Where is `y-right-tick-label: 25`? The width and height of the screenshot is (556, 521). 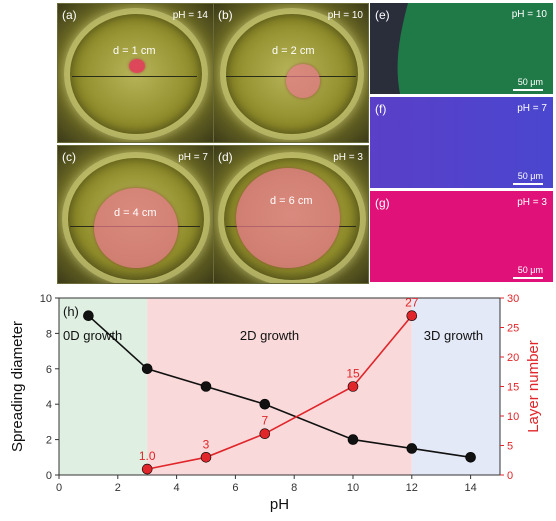 y-right-tick-label: 25 is located at coordinates (513, 329).